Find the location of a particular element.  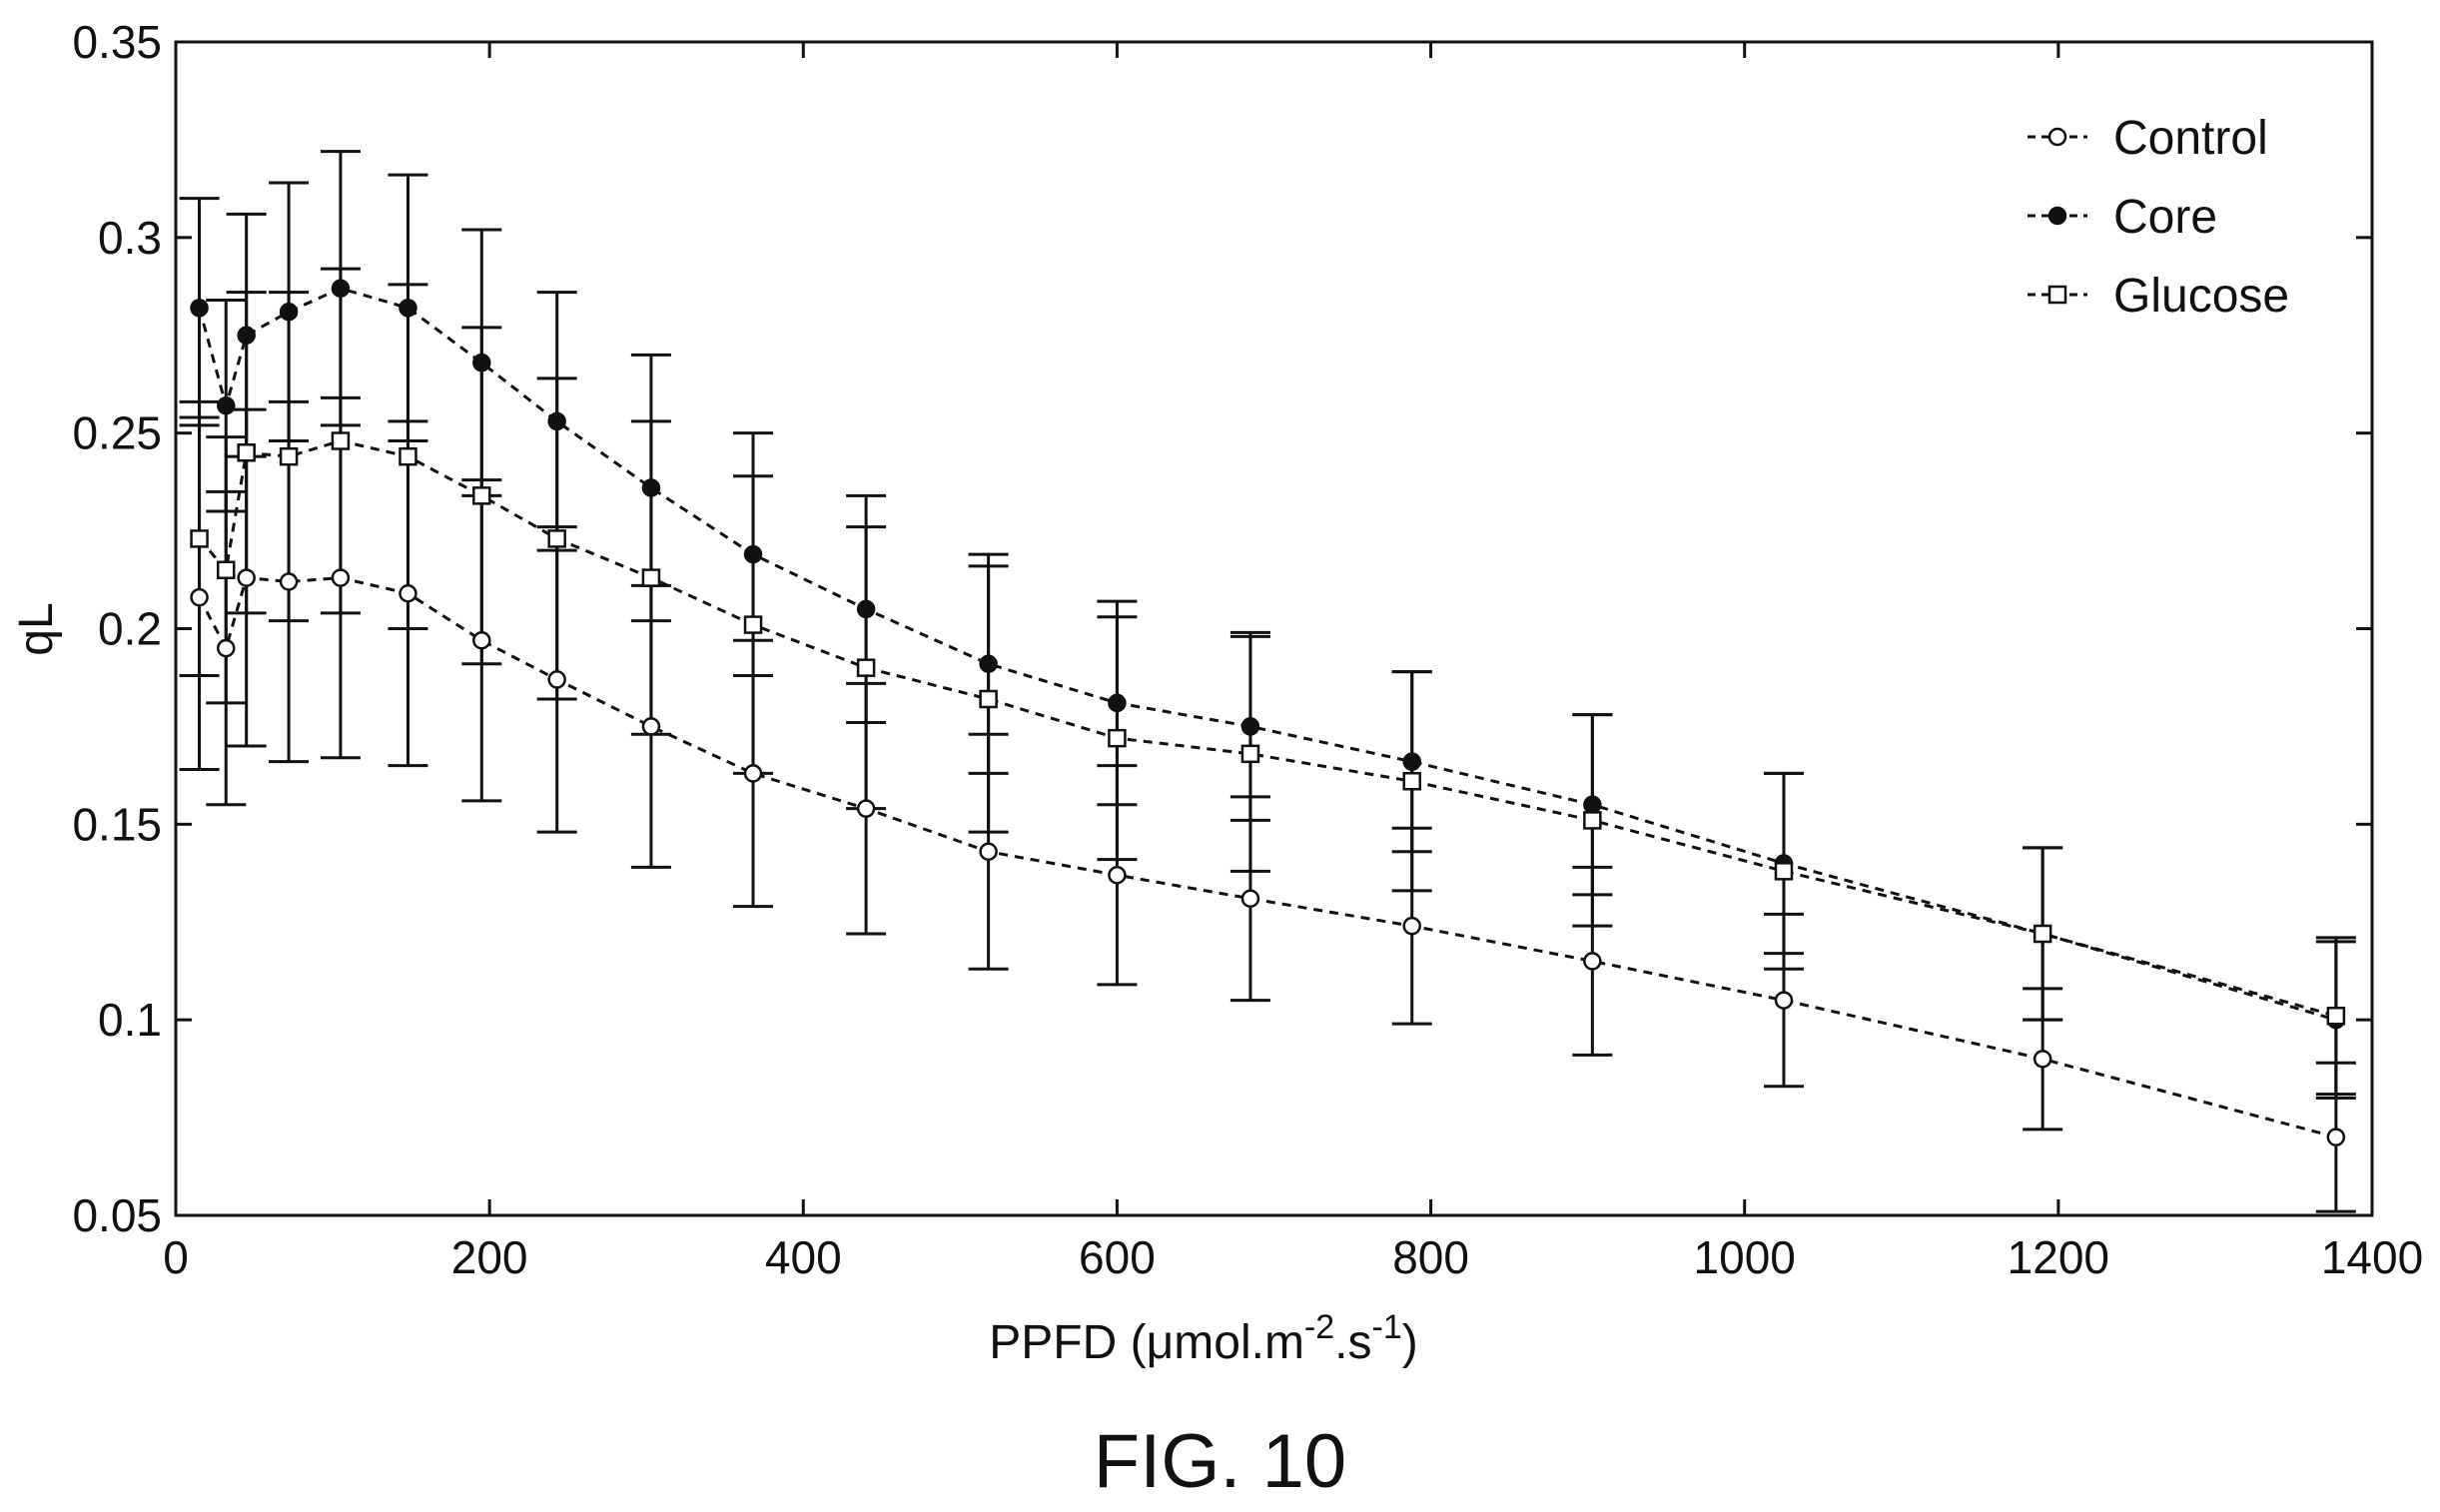

legend-marker-core is located at coordinates (2057, 216).